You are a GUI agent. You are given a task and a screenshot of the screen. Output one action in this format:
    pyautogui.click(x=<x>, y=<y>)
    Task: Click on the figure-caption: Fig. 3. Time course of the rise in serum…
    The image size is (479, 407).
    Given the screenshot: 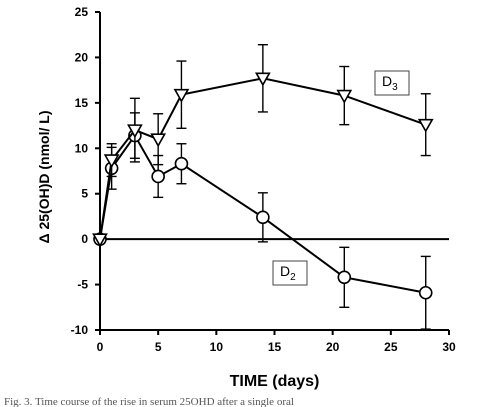 What is the action you would take?
    pyautogui.click(x=149, y=401)
    